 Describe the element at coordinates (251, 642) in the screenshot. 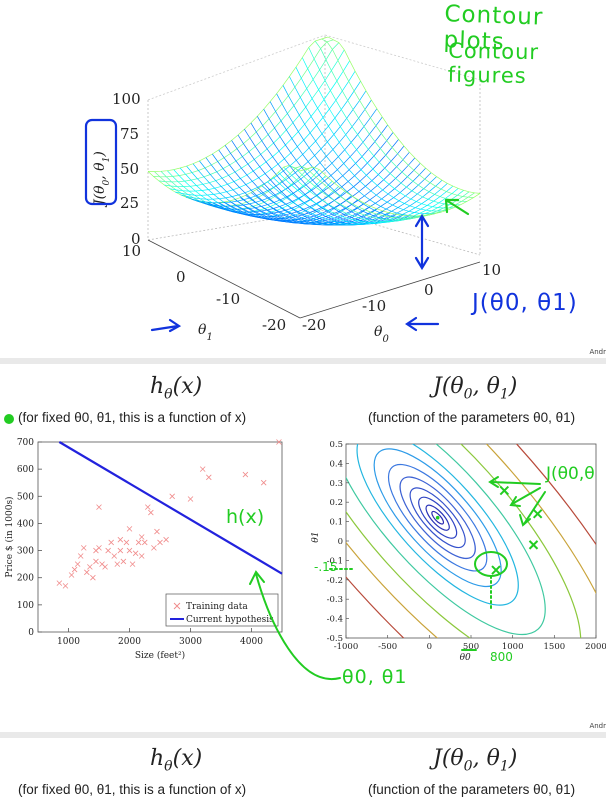

I see `x-tick-label: 4000` at that location.